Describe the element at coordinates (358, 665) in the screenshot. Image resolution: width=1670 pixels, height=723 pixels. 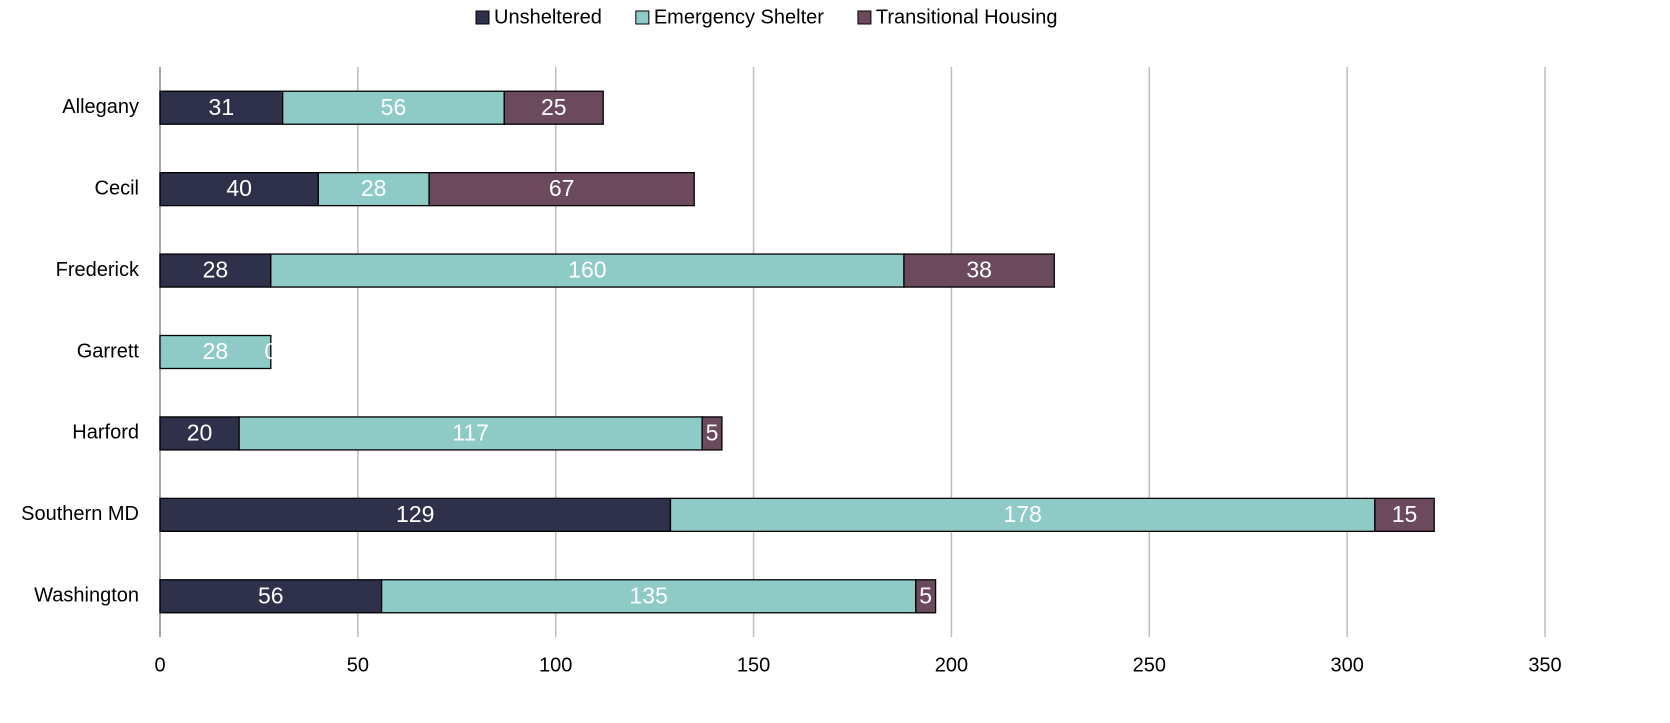
I see `x-tick-label: 50` at that location.